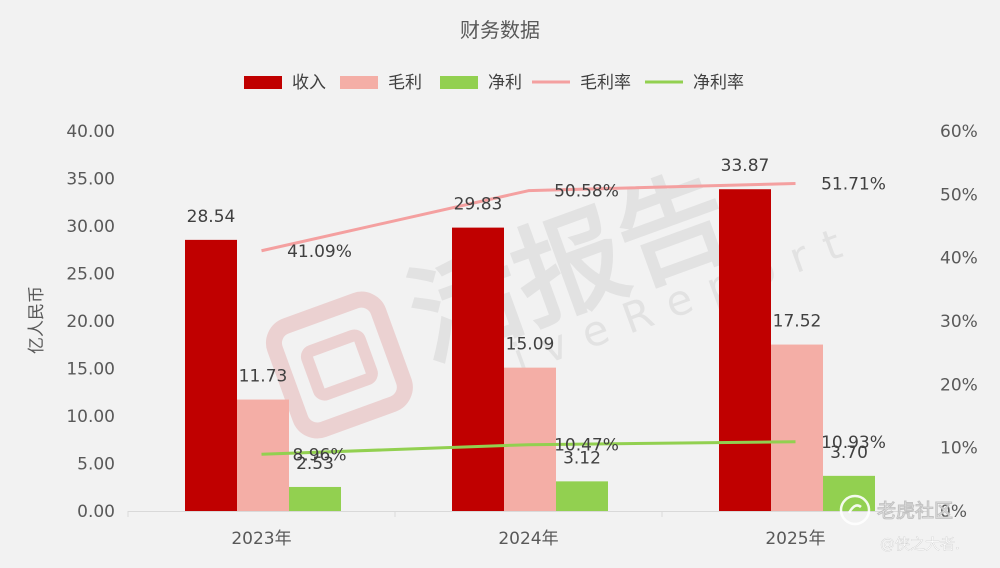 This screenshot has width=1000, height=568. I want to click on line-value-label: 10.93%, so click(853, 443).